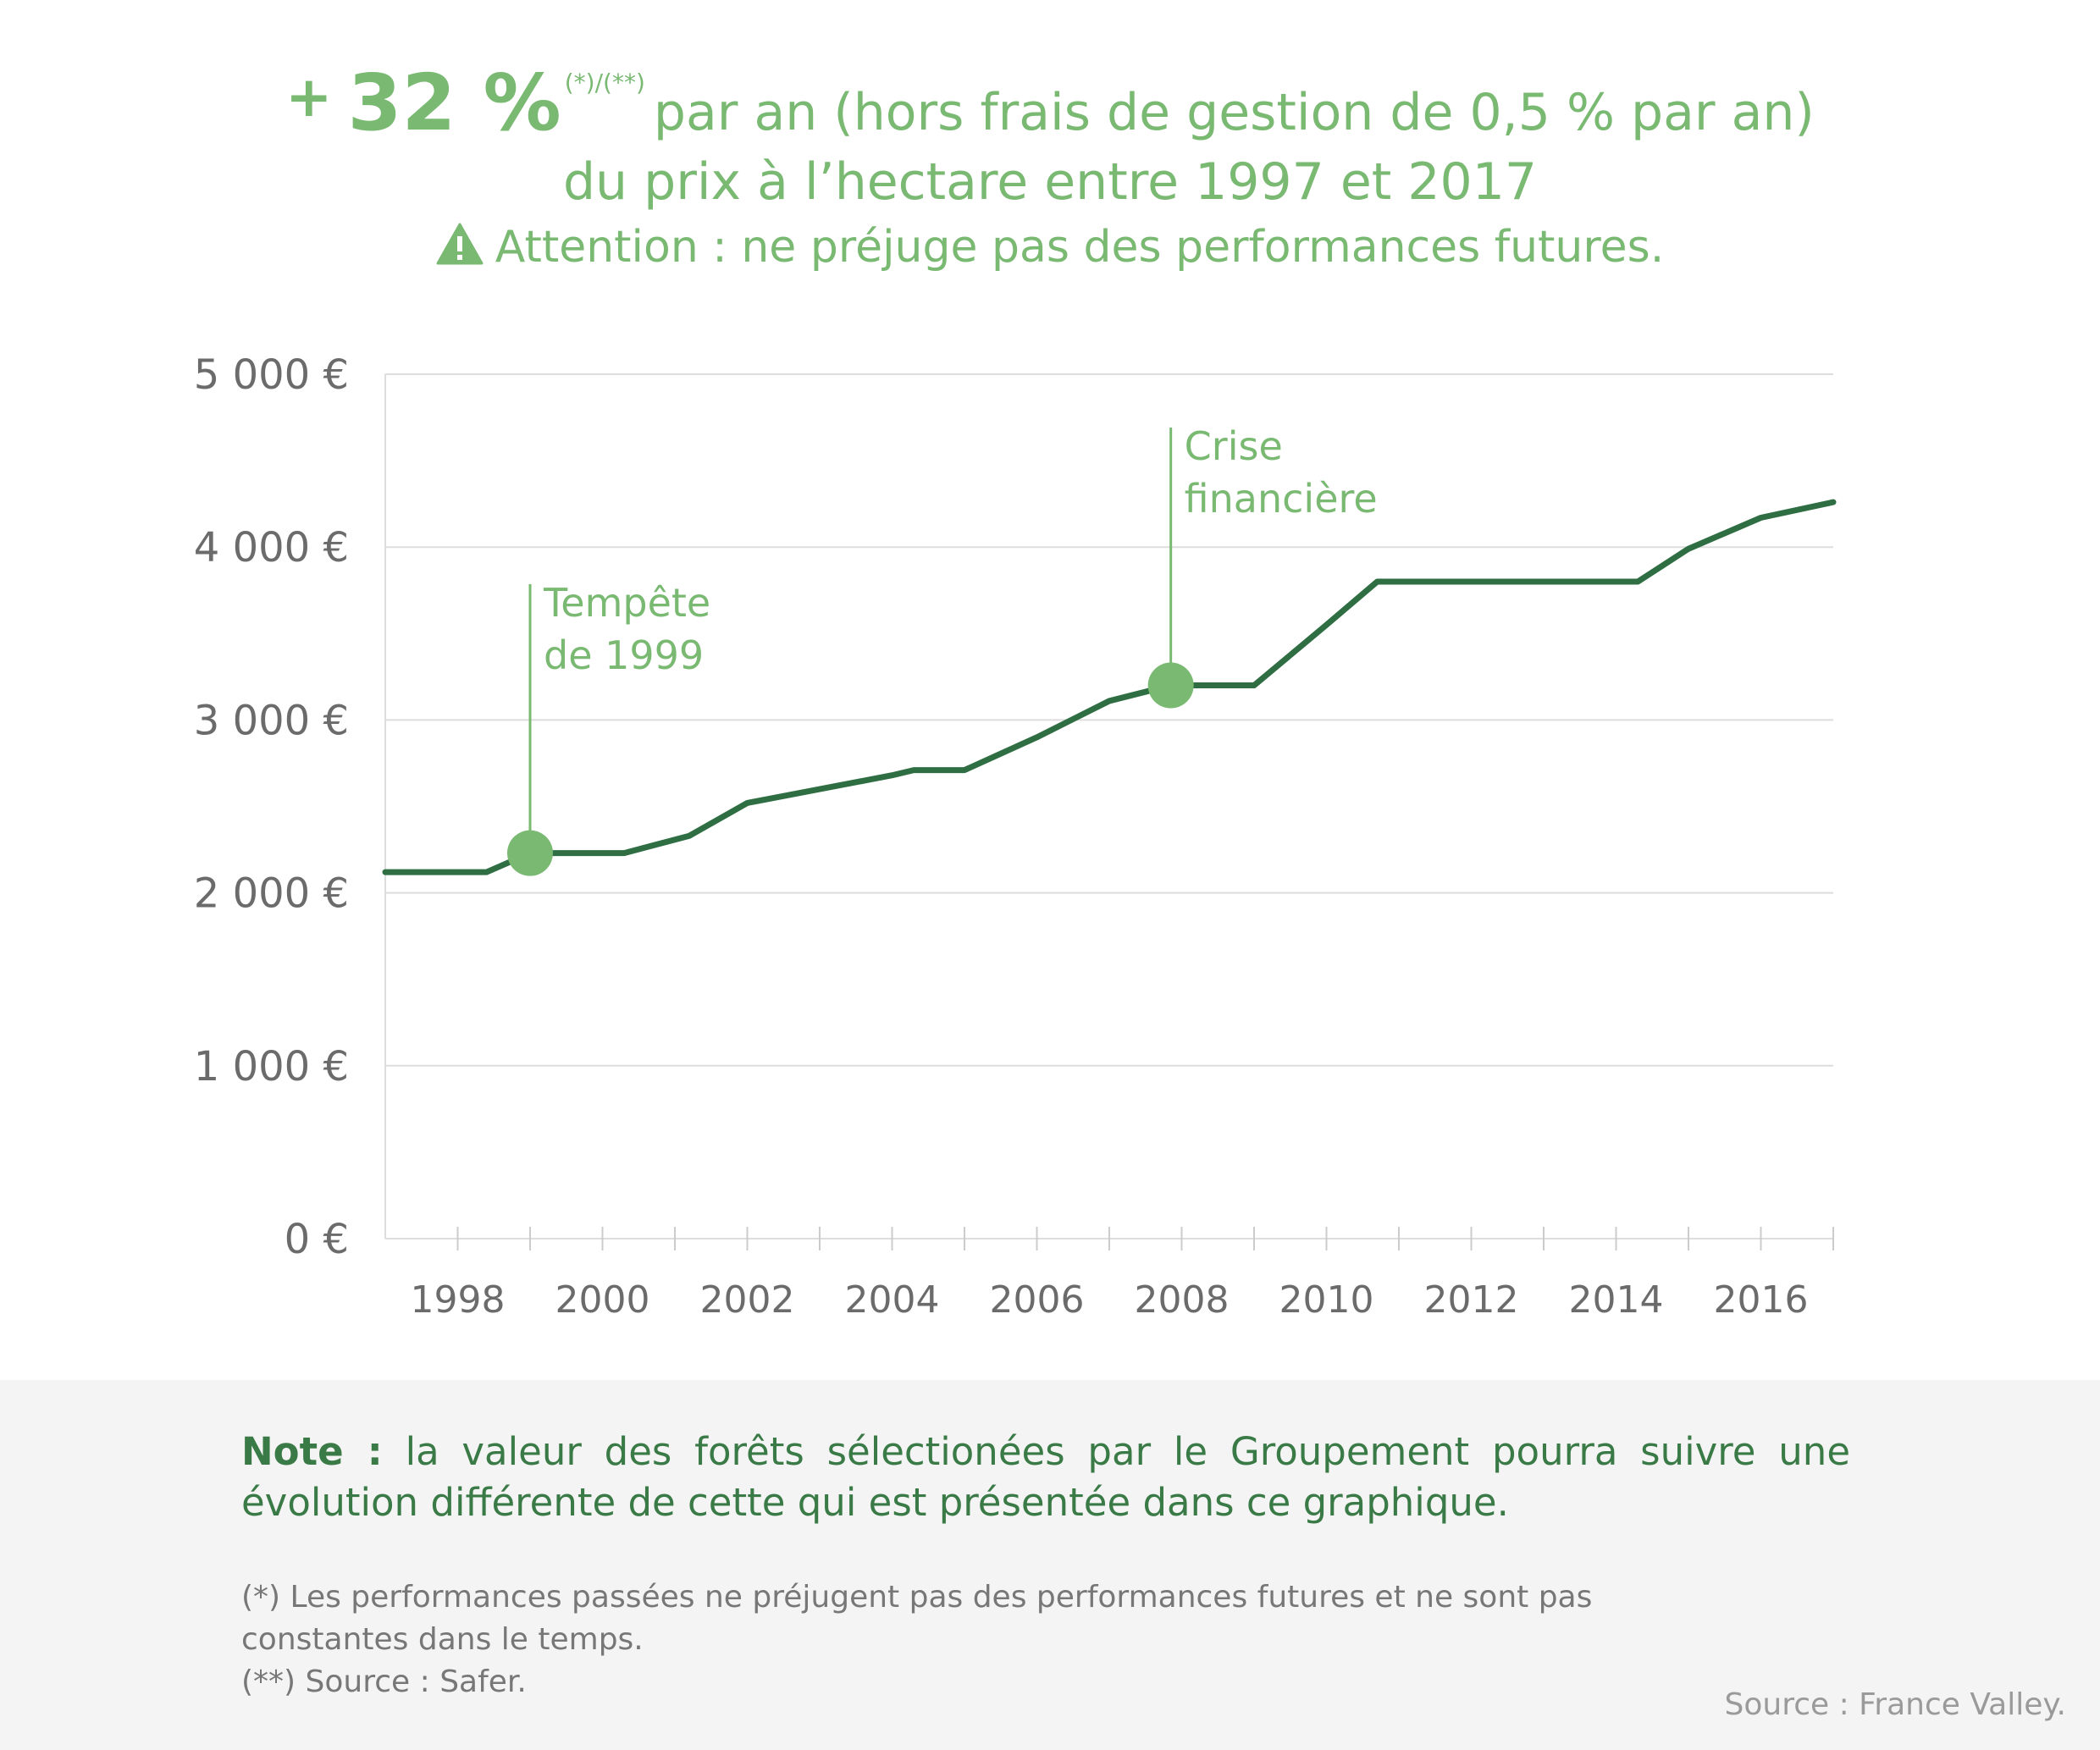 The height and width of the screenshot is (1750, 2100). What do you see at coordinates (460, 244) in the screenshot?
I see `warning-triangle-icon` at bounding box center [460, 244].